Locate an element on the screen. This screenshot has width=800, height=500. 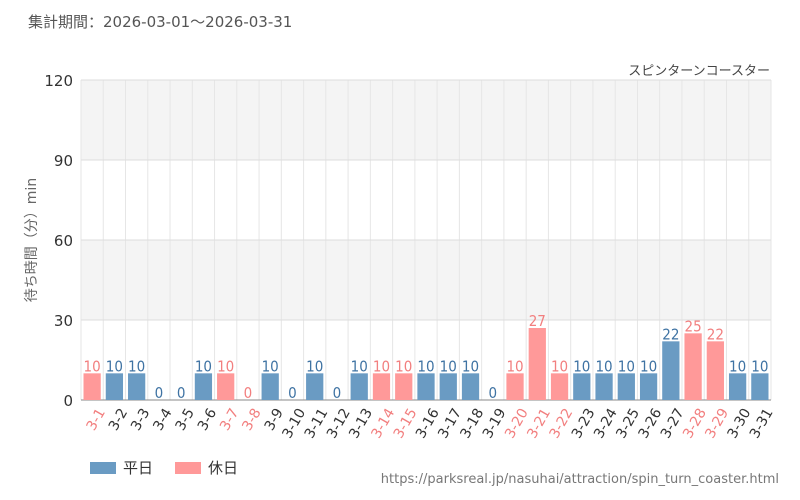
legend: 平日 休日 is located at coordinates (175, 467).